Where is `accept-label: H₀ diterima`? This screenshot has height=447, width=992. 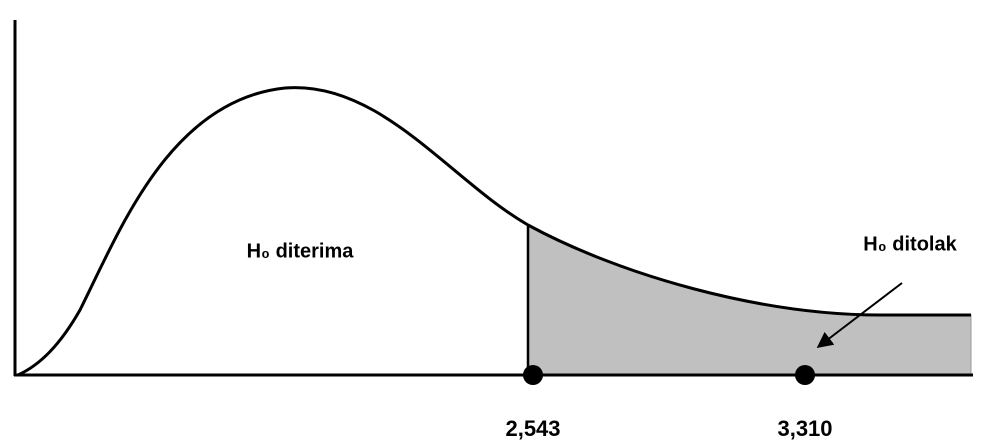
accept-label: H₀ diterima is located at coordinates (301, 251).